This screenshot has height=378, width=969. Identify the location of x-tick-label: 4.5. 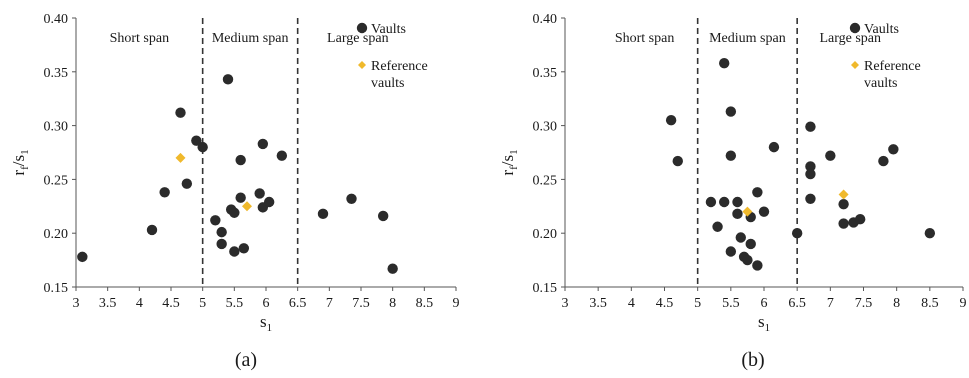
(171, 303).